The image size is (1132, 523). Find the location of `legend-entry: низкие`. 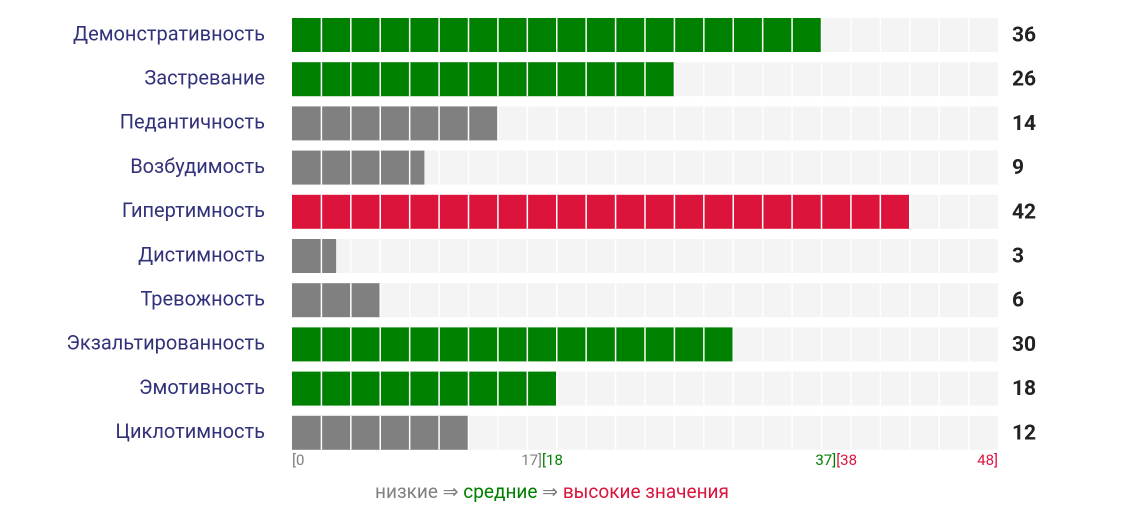

legend-entry: низкие is located at coordinates (406, 491).